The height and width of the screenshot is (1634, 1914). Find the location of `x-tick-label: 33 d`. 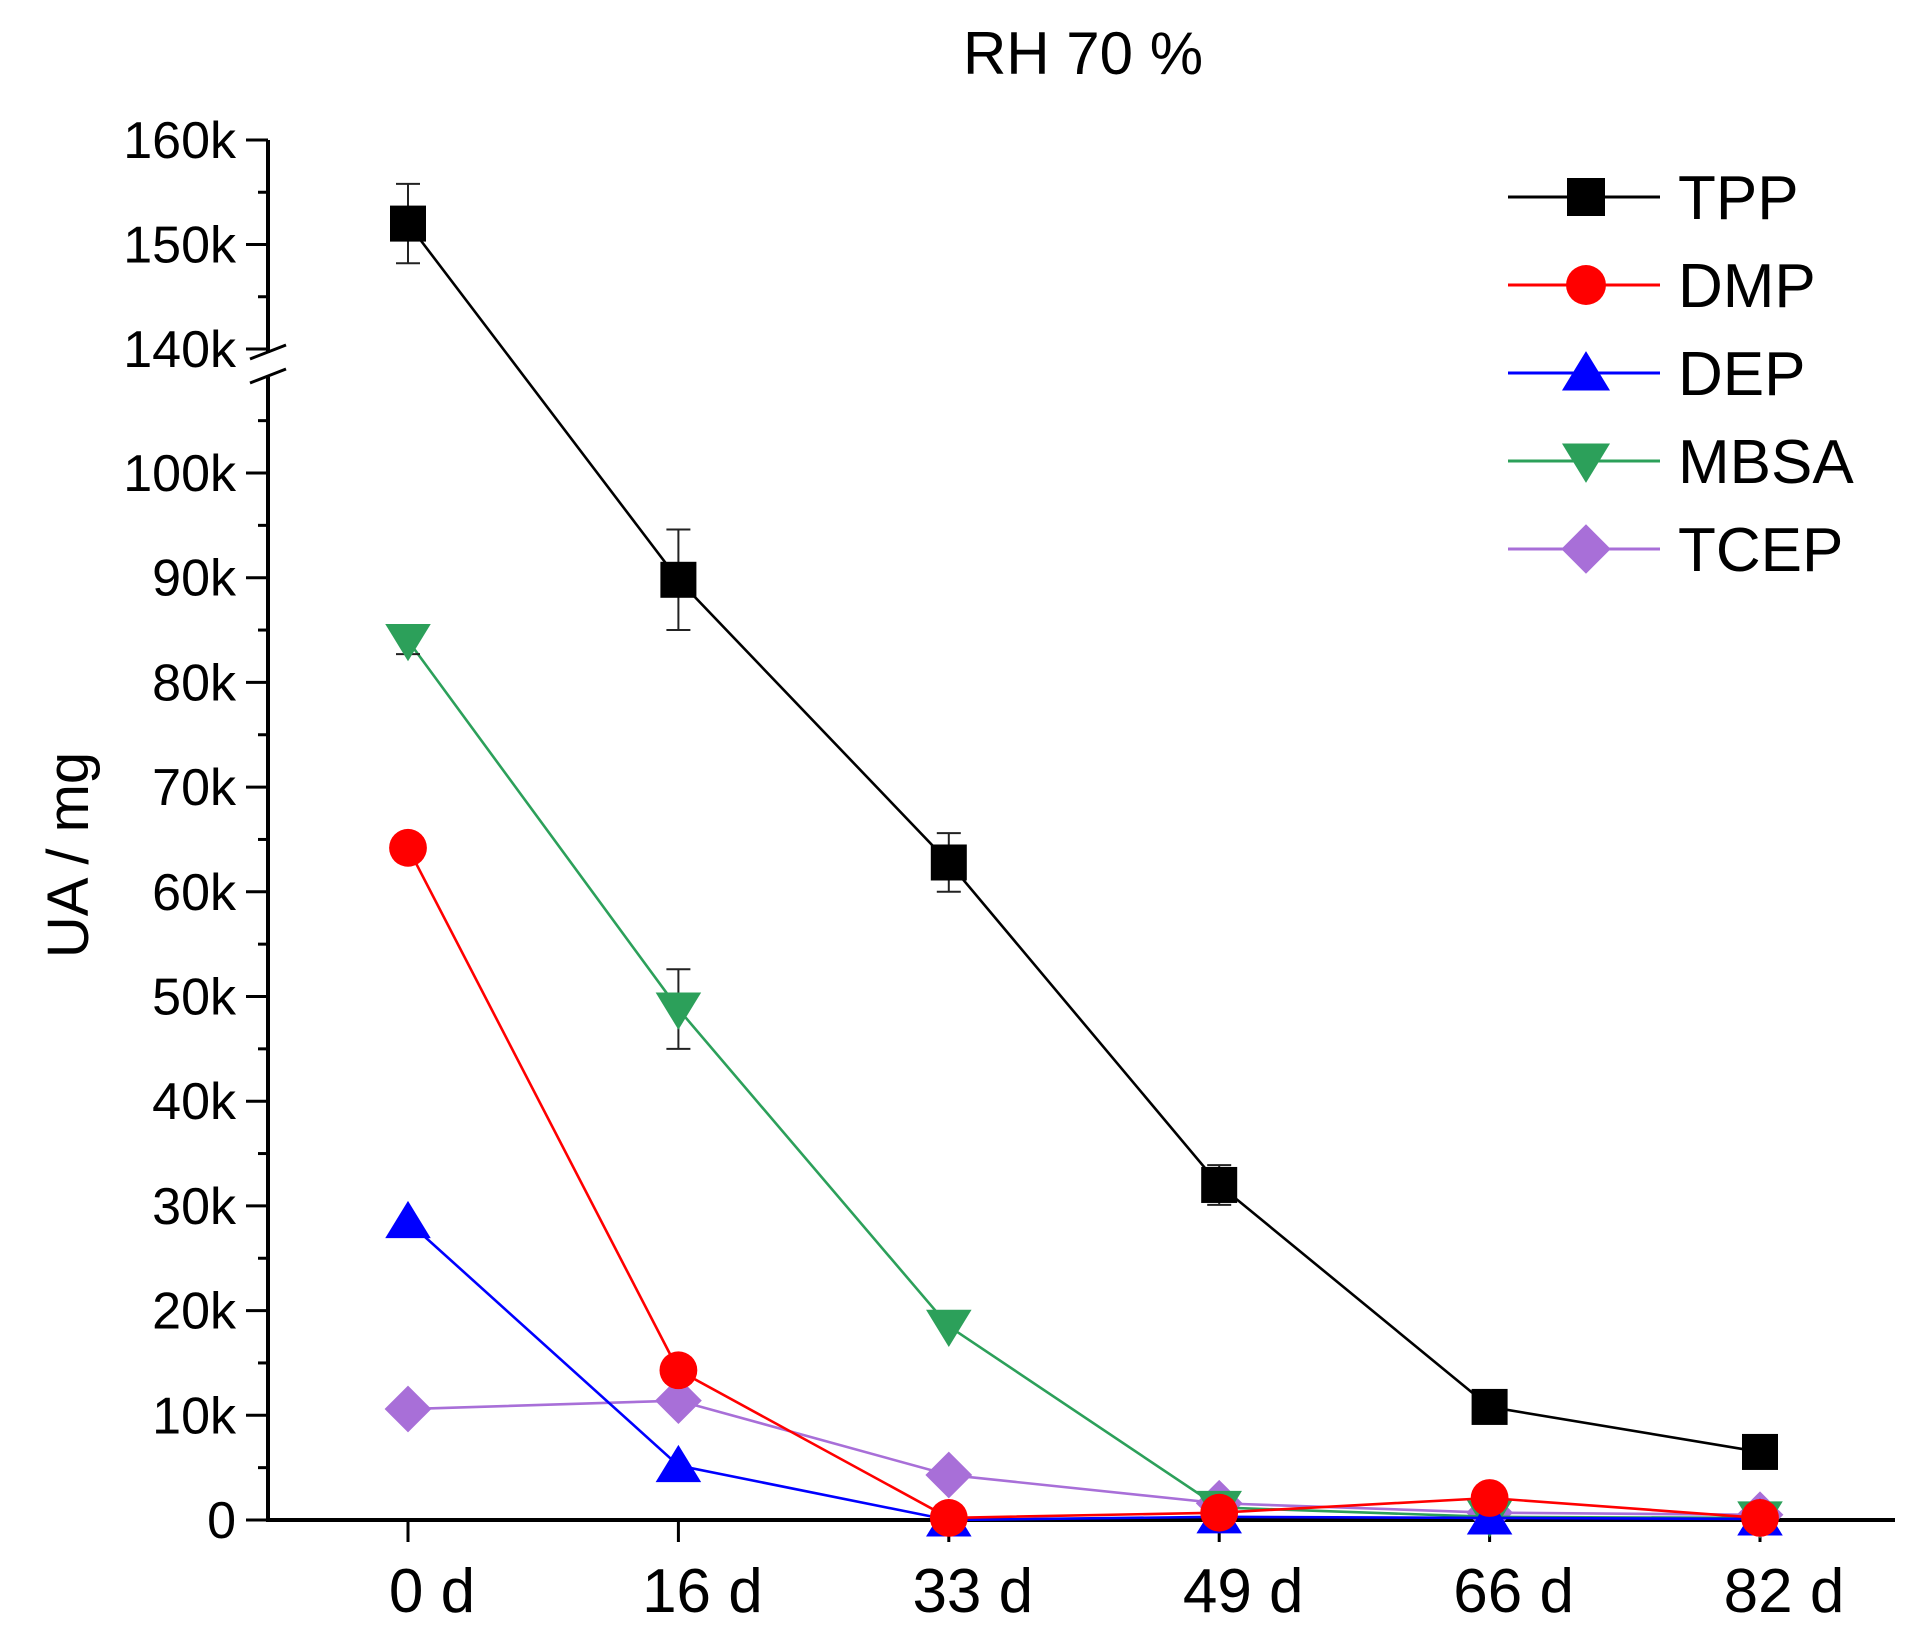

x-tick-label: 33 d is located at coordinates (972, 1591).